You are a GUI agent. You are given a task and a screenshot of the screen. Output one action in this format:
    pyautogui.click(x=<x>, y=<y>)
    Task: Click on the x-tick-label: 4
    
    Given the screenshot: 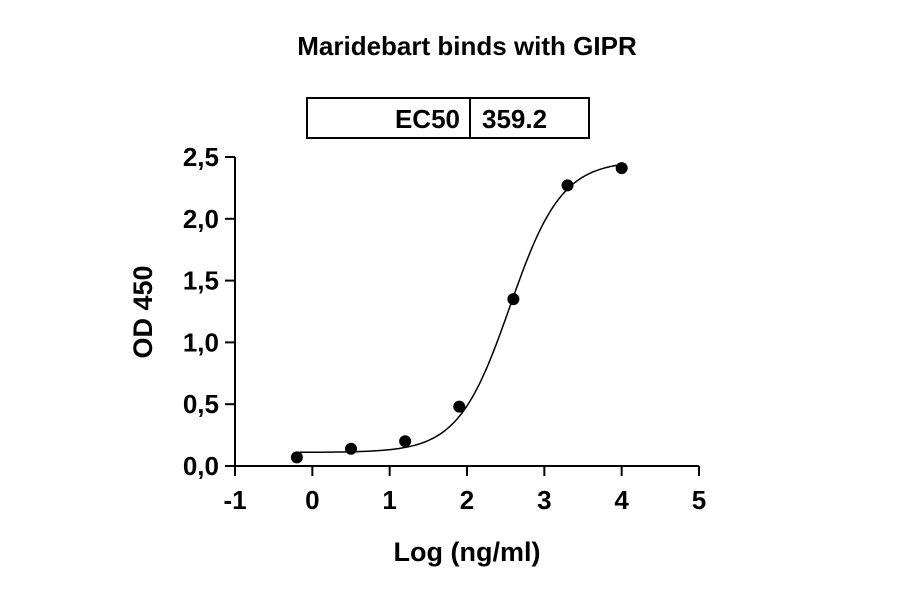 What is the action you would take?
    pyautogui.click(x=621, y=500)
    